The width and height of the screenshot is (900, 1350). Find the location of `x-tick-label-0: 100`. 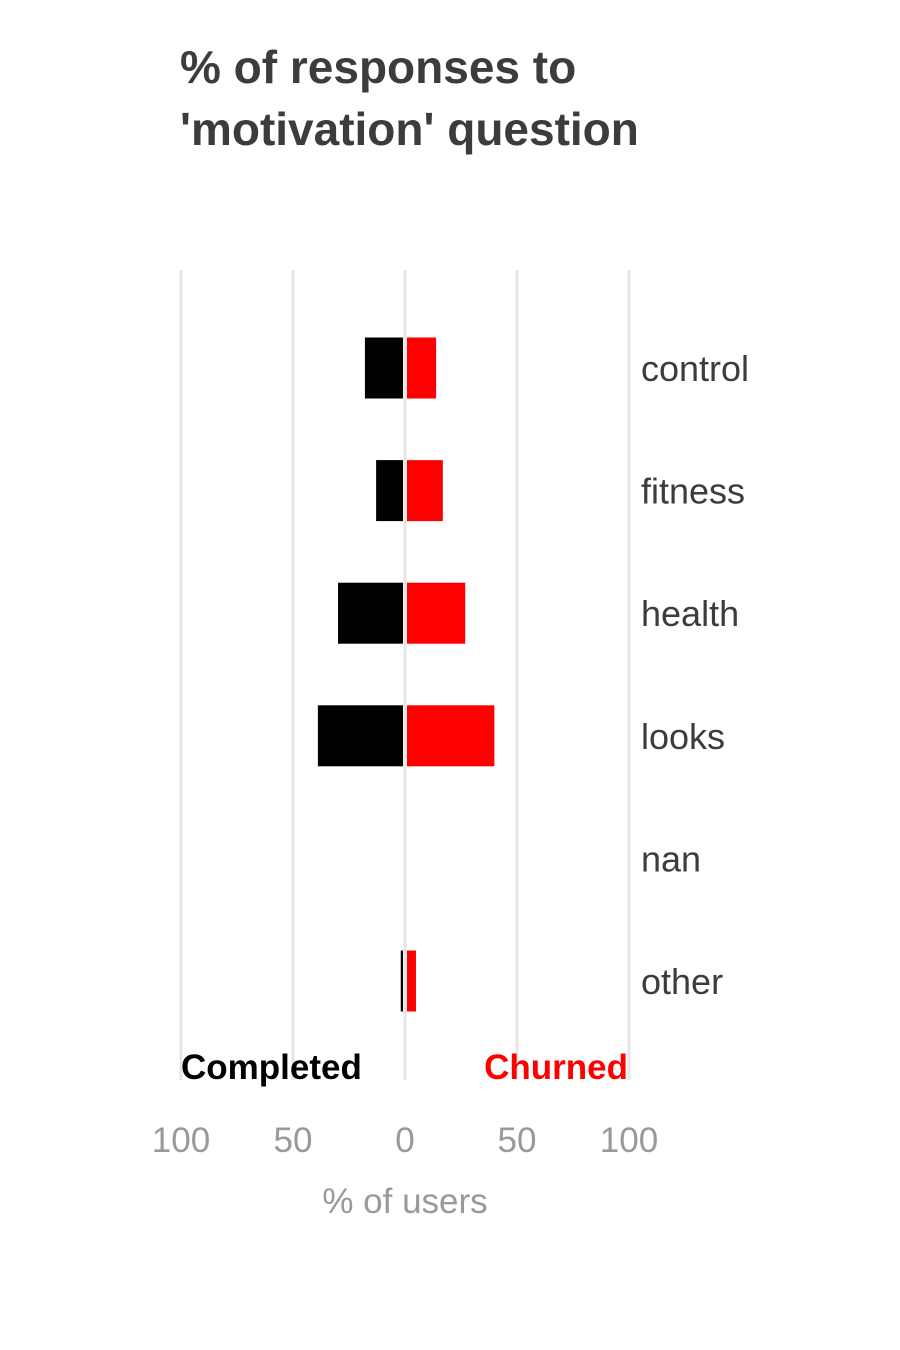

x-tick-label-0: 100 is located at coordinates (181, 1140).